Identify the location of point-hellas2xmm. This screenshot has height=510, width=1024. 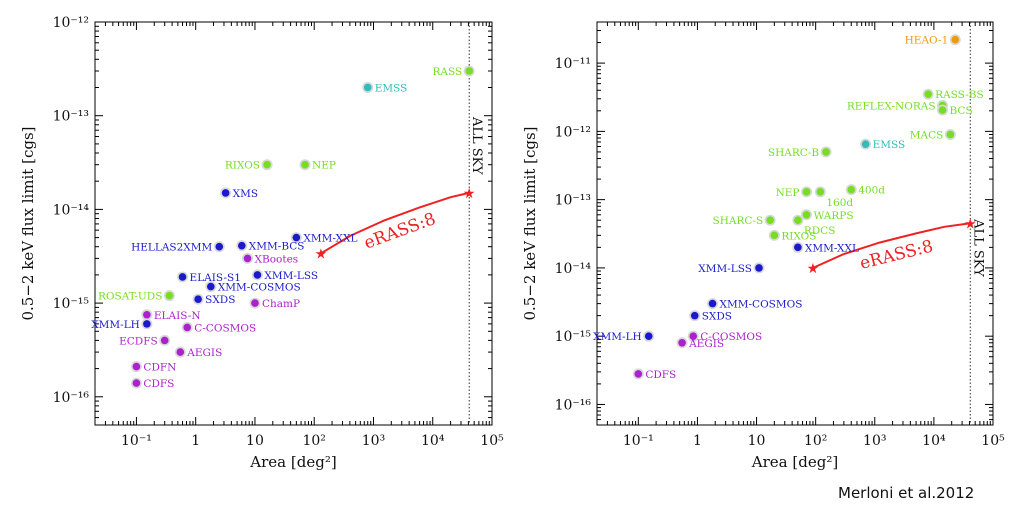
(219, 246).